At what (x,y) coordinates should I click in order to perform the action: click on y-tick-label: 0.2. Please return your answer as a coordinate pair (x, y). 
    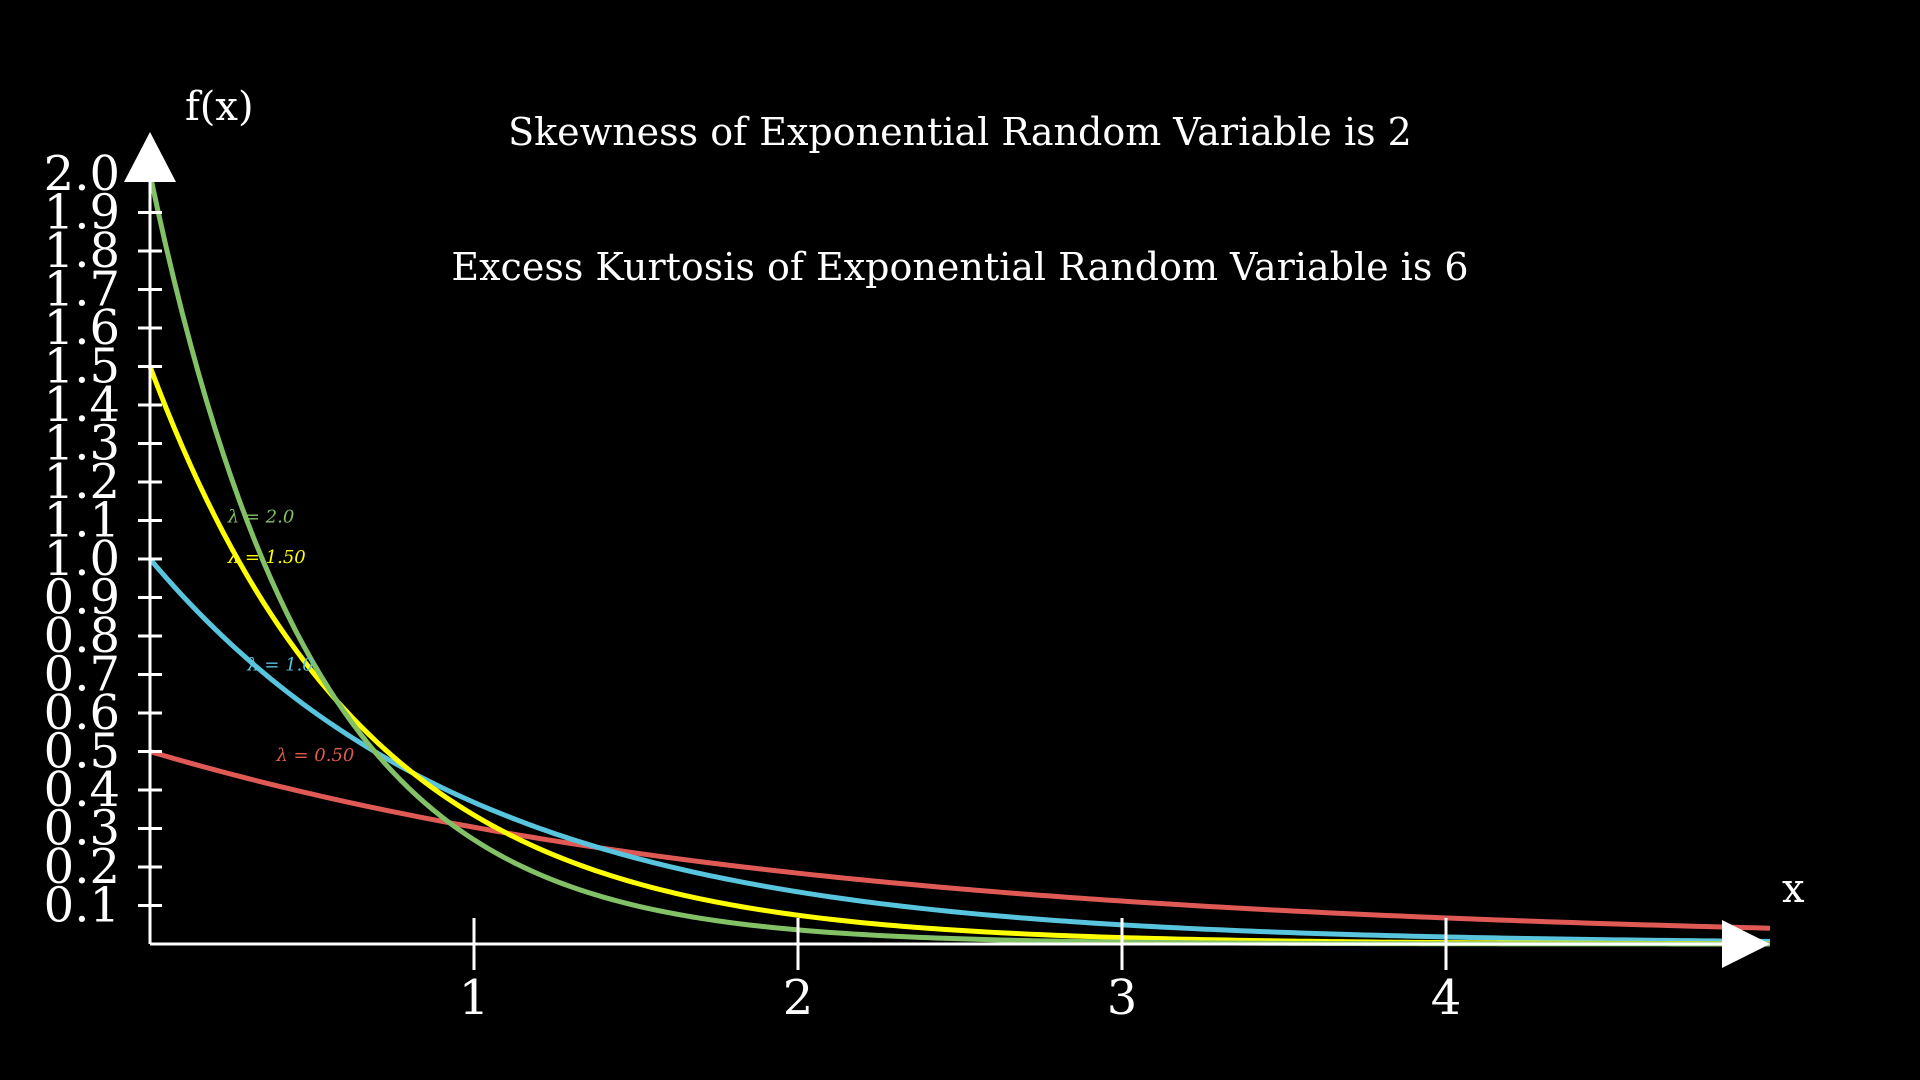
    Looking at the image, I should click on (82, 867).